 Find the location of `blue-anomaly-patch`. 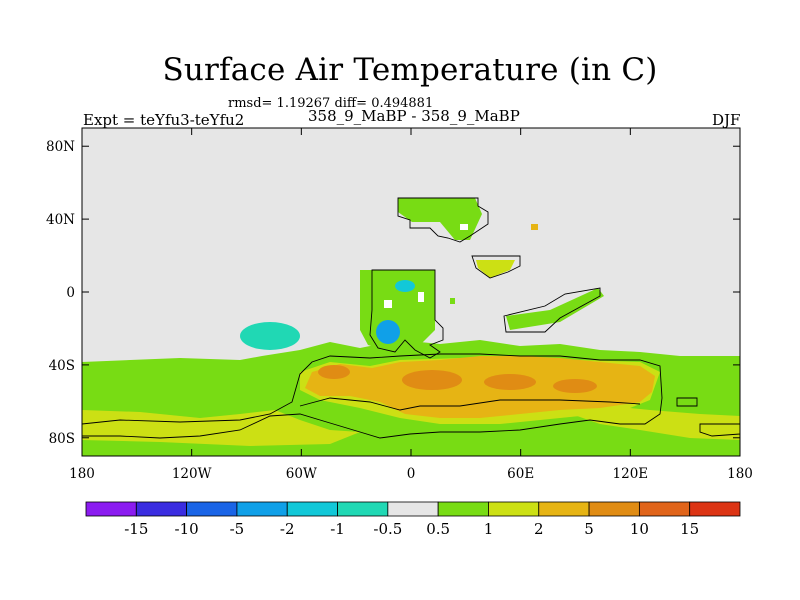

blue-anomaly-patch is located at coordinates (388, 332).